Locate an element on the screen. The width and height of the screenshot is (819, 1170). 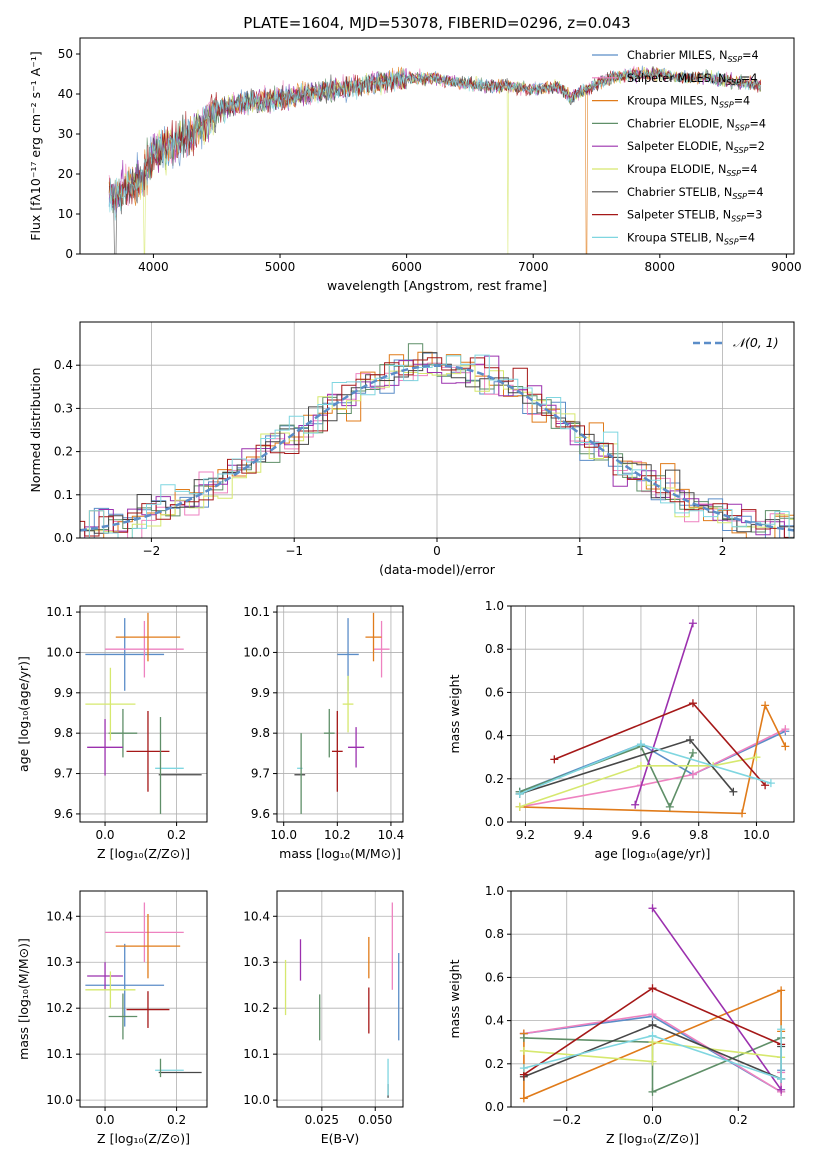
y-tick-label: 0.4 is located at coordinates (494, 1021).